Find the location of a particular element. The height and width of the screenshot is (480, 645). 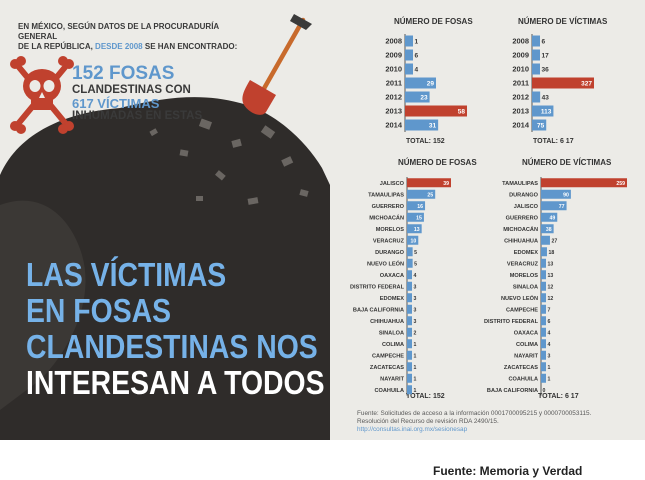

value-label: 27 is located at coordinates (554, 242).